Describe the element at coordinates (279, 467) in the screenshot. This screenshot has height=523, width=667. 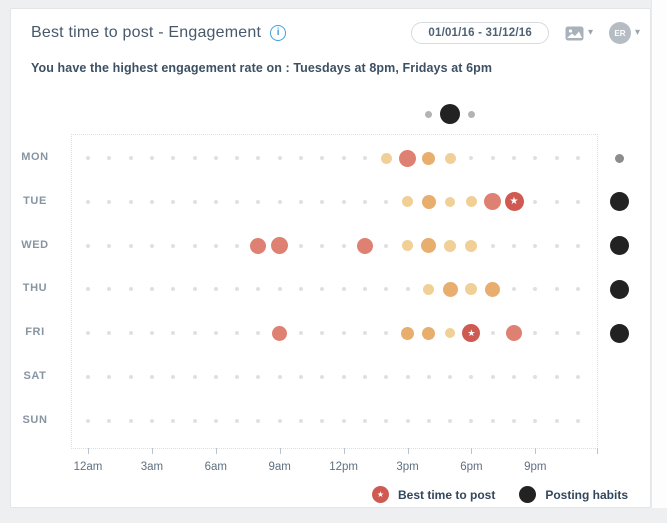
I see `x-axis-label: 9am` at that location.